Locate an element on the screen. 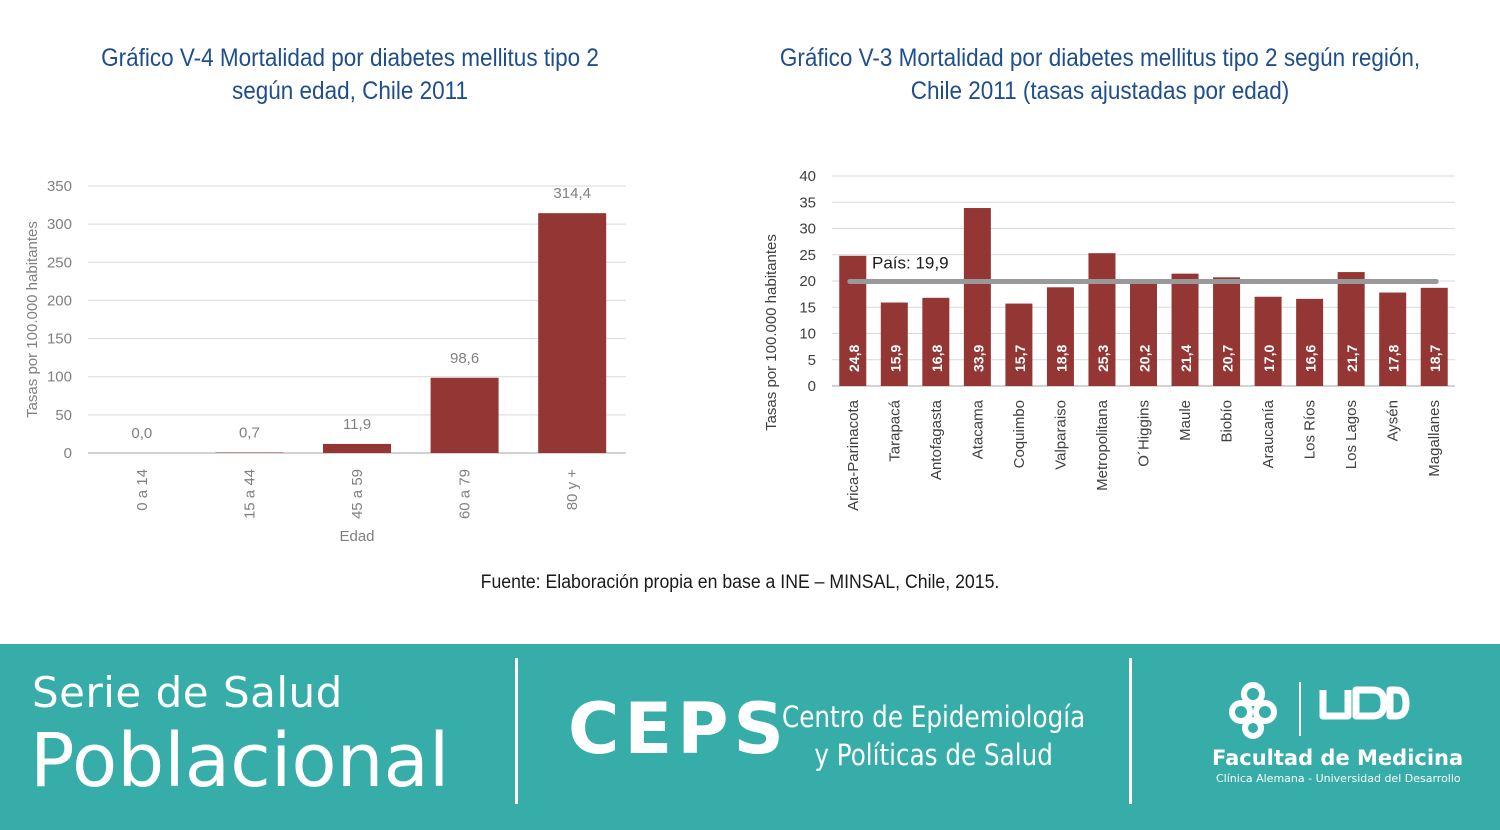  x-tick-label: Magallanes is located at coordinates (1434, 438).